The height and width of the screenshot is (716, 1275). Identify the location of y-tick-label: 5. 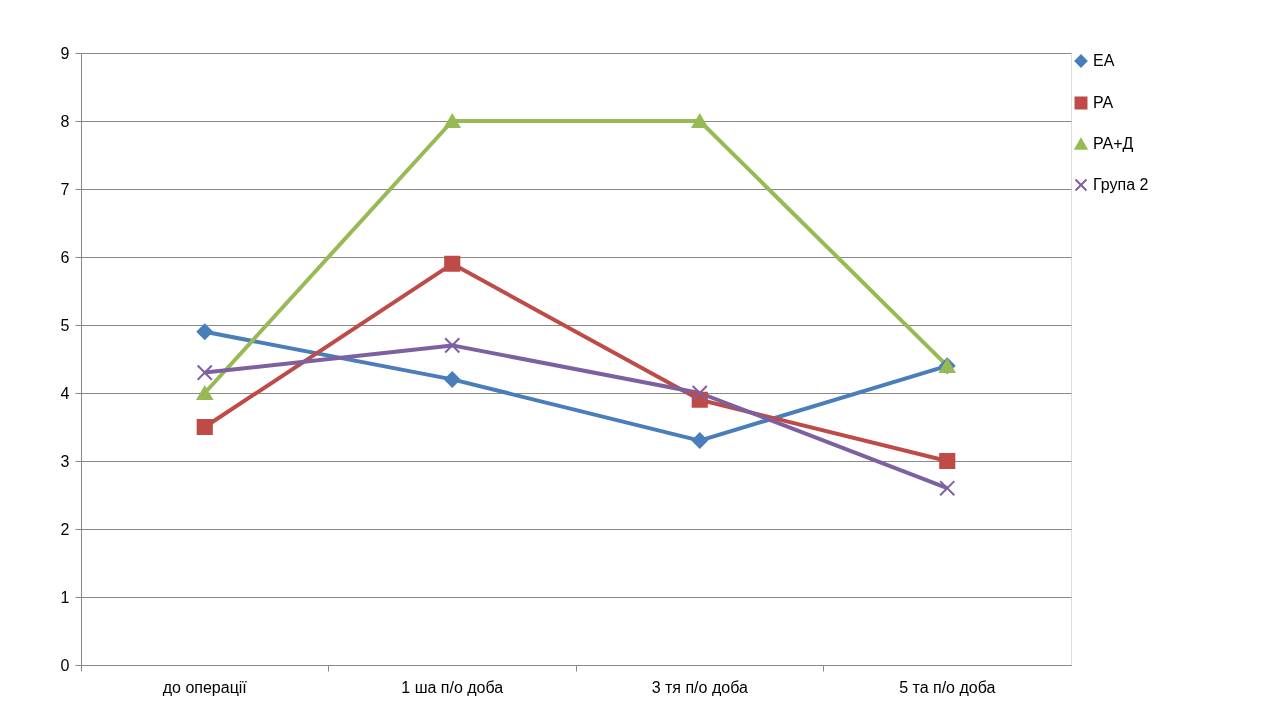
(65, 325).